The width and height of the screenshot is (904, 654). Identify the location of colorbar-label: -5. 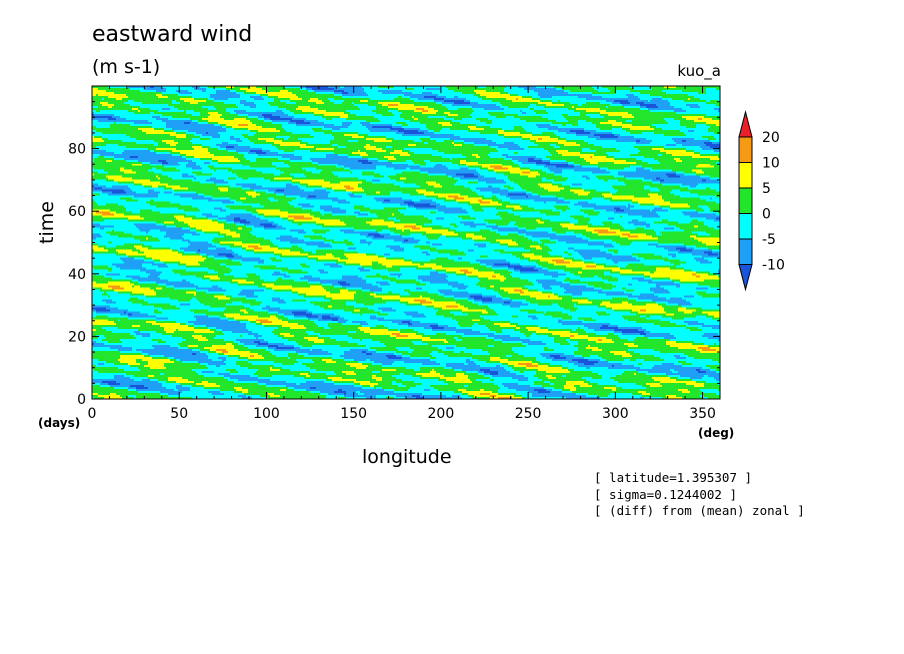
(769, 240).